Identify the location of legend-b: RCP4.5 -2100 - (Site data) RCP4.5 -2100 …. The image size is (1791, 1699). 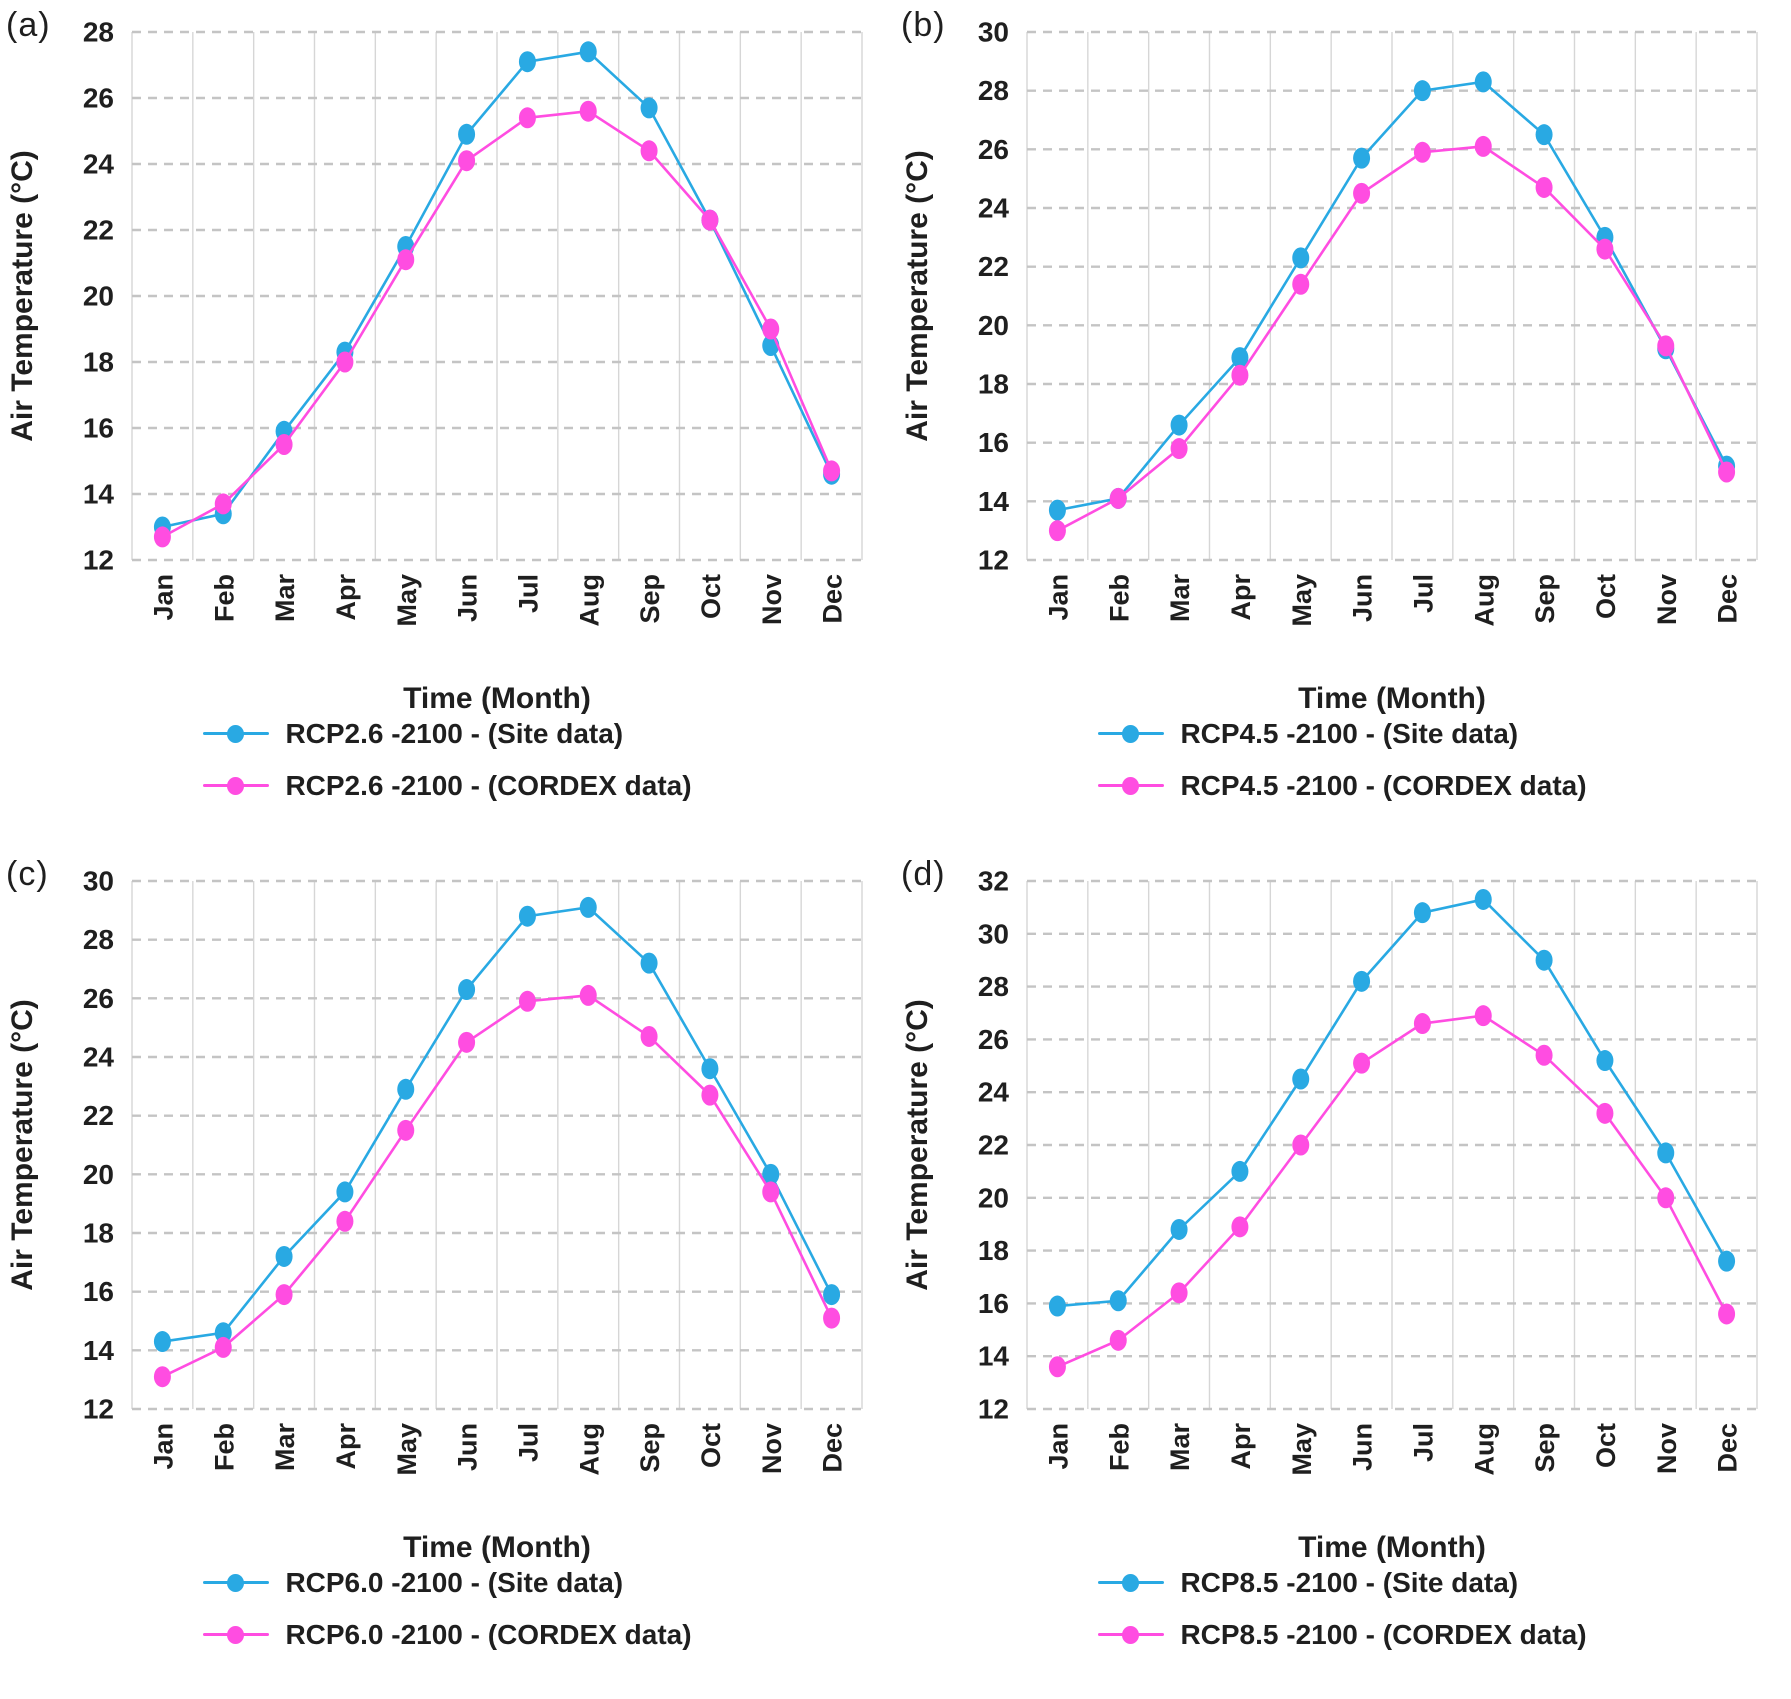
(1342, 760).